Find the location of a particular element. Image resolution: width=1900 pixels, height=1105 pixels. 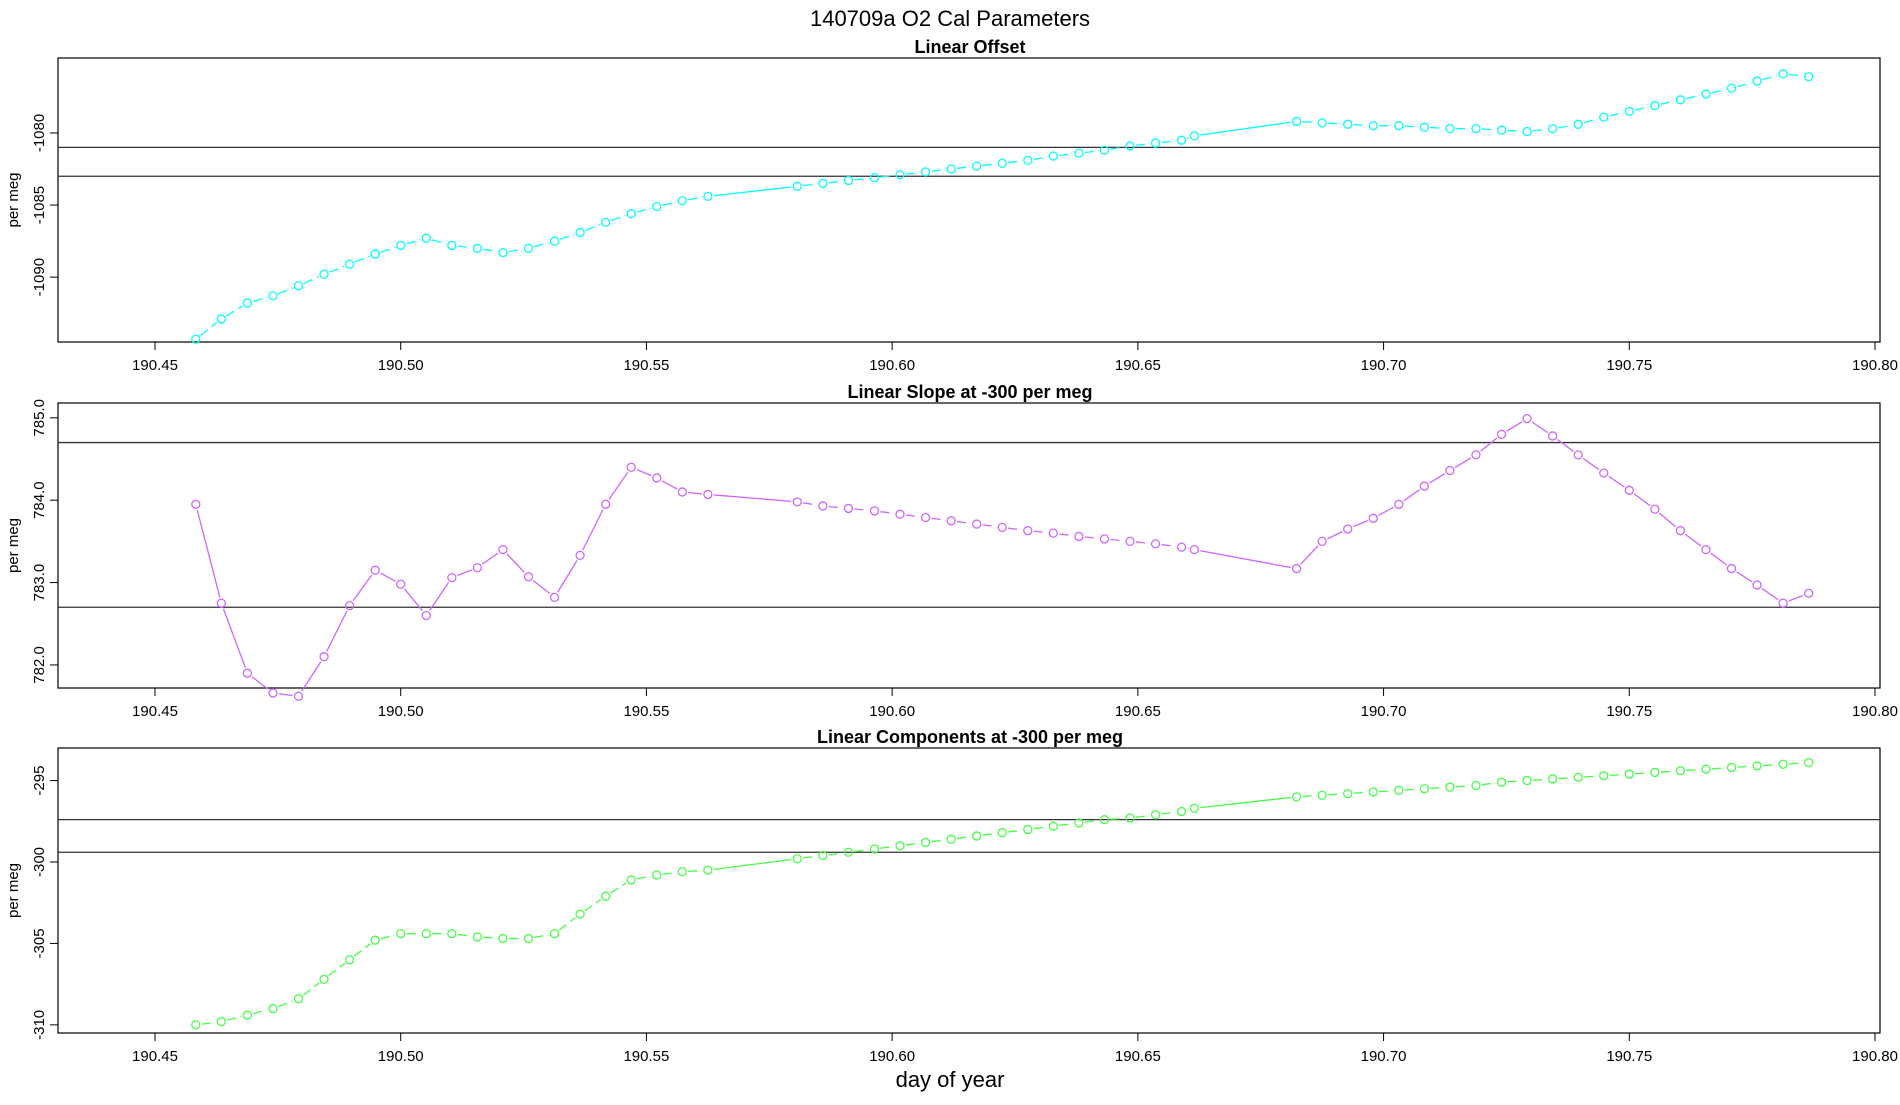

y-tick-label: 784.0 is located at coordinates (39, 500).